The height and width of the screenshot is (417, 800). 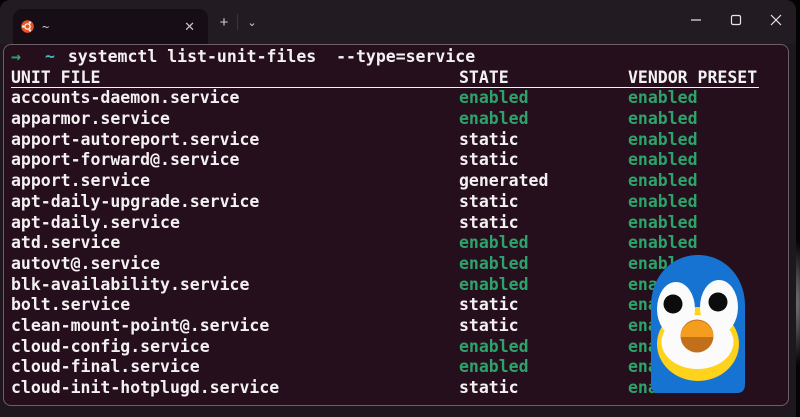 I want to click on close-icon, so click(x=776, y=20).